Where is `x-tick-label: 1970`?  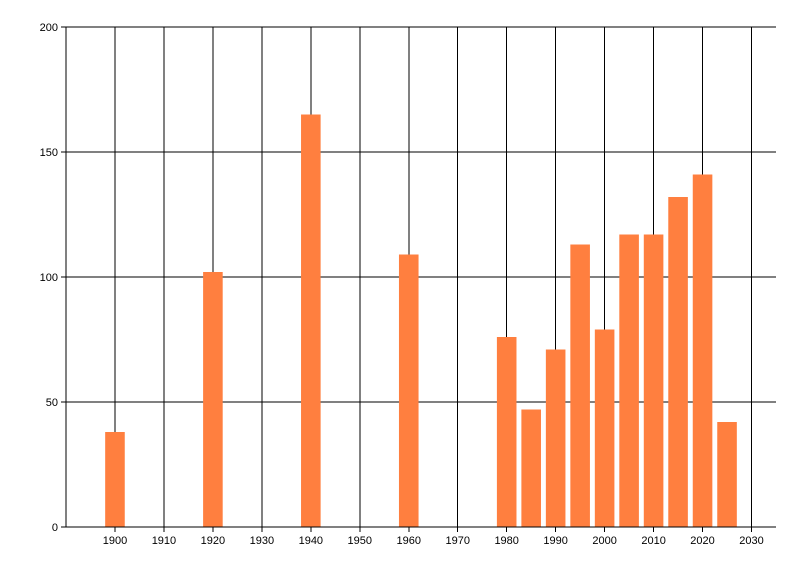 x-tick-label: 1970 is located at coordinates (457, 541).